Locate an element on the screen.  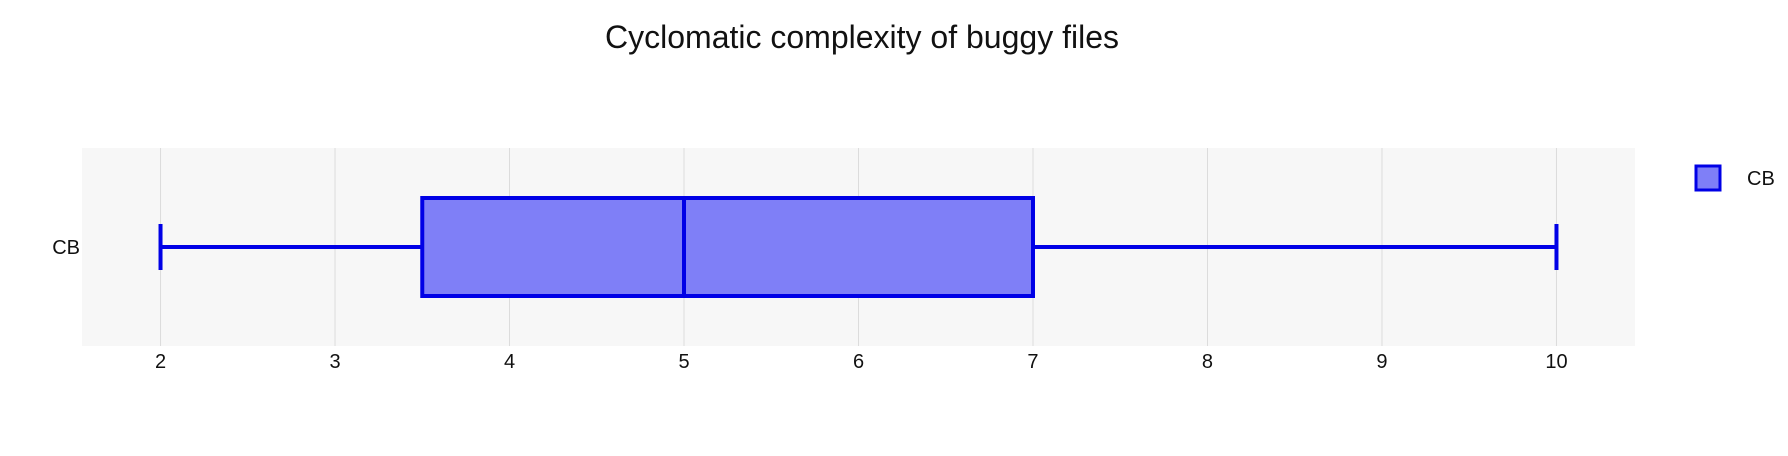
x-tick-label: 4 is located at coordinates (509, 362).